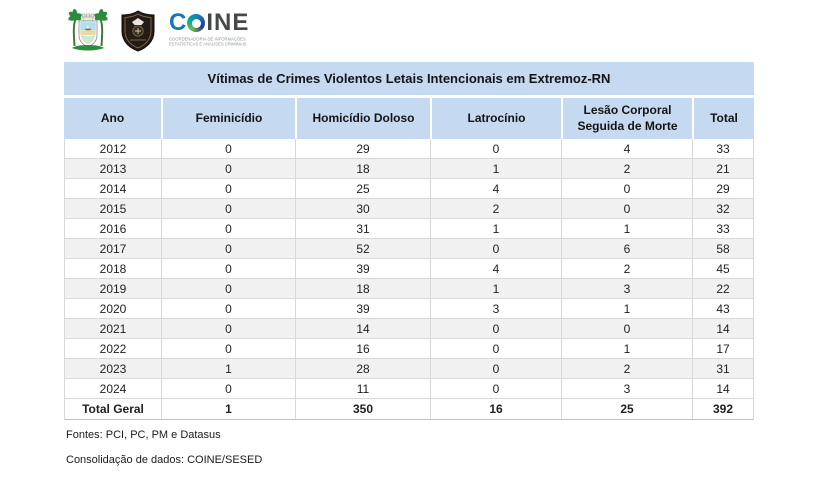 The image size is (813, 481). I want to click on value-cell: 6, so click(626, 248).